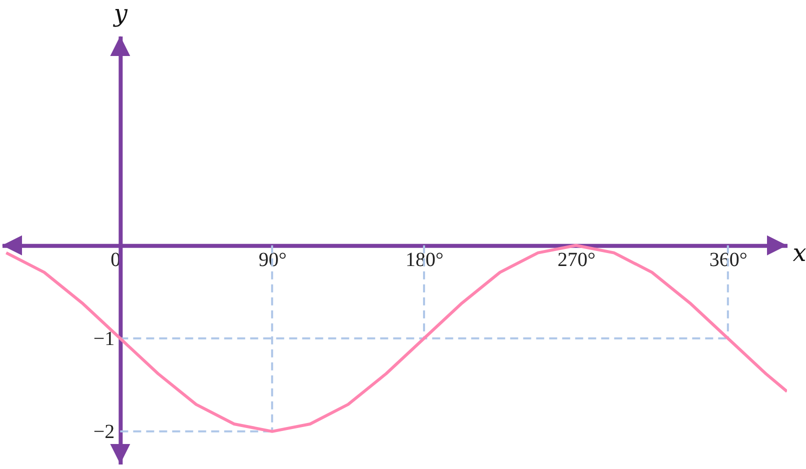 The width and height of the screenshot is (806, 469). What do you see at coordinates (272, 259) in the screenshot?
I see `x-tick-label: 90°` at bounding box center [272, 259].